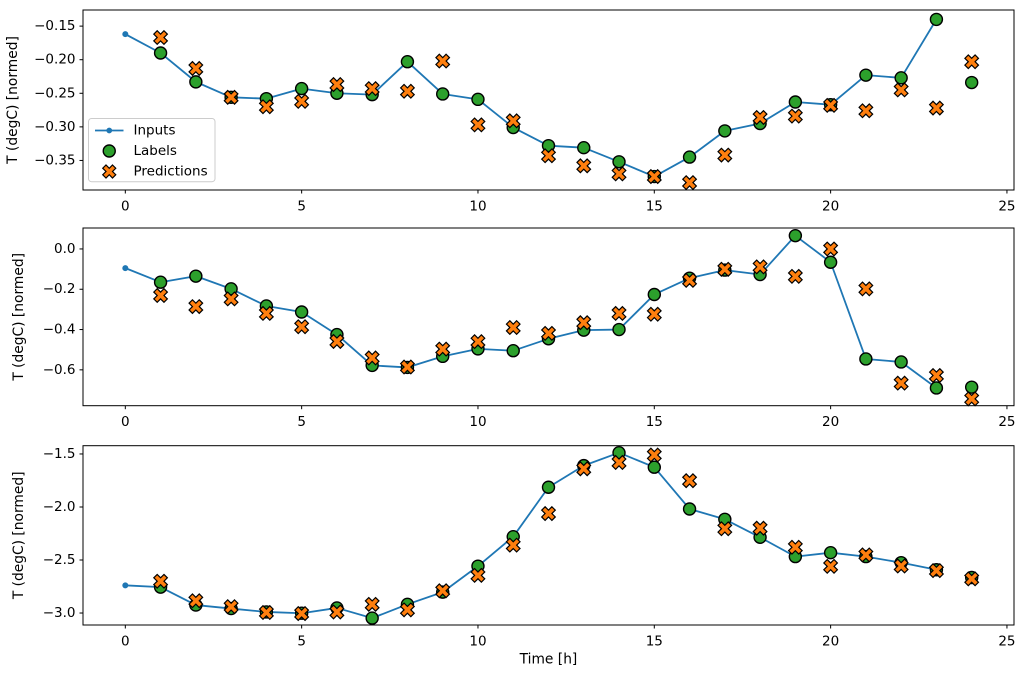 Image resolution: width=1023 pixels, height=679 pixels. I want to click on y-tick-label: −3.0, so click(59, 613).